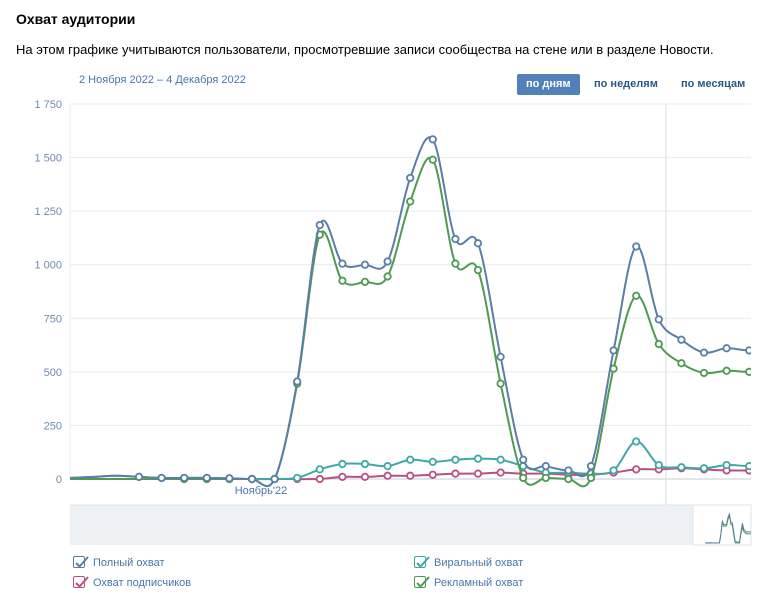 The height and width of the screenshot is (600, 763). What do you see at coordinates (713, 84) in the screenshot?
I see `period-months-button: по месяцам` at bounding box center [713, 84].